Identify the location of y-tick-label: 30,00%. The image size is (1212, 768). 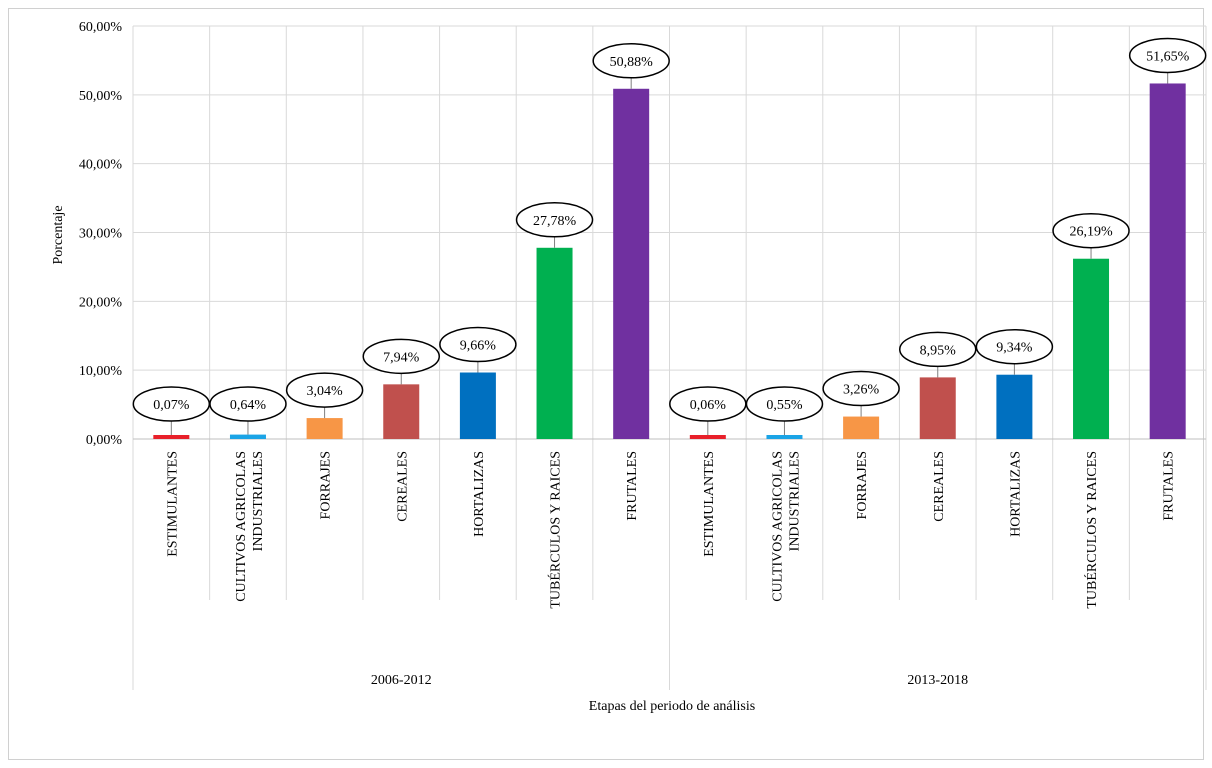
(101, 234).